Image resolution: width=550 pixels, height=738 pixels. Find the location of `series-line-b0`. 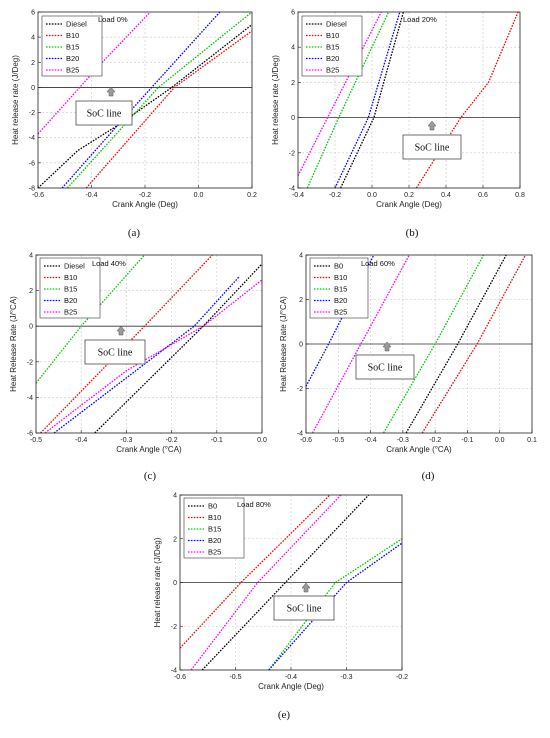

series-line-b0 is located at coordinates (285, 582).